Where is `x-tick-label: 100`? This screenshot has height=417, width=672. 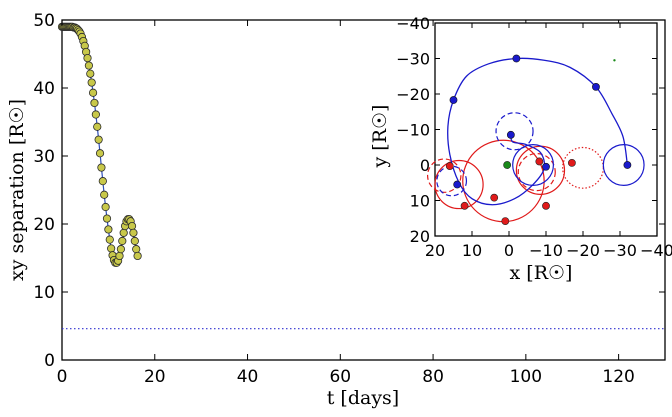 x-tick-label: 100 is located at coordinates (526, 377).